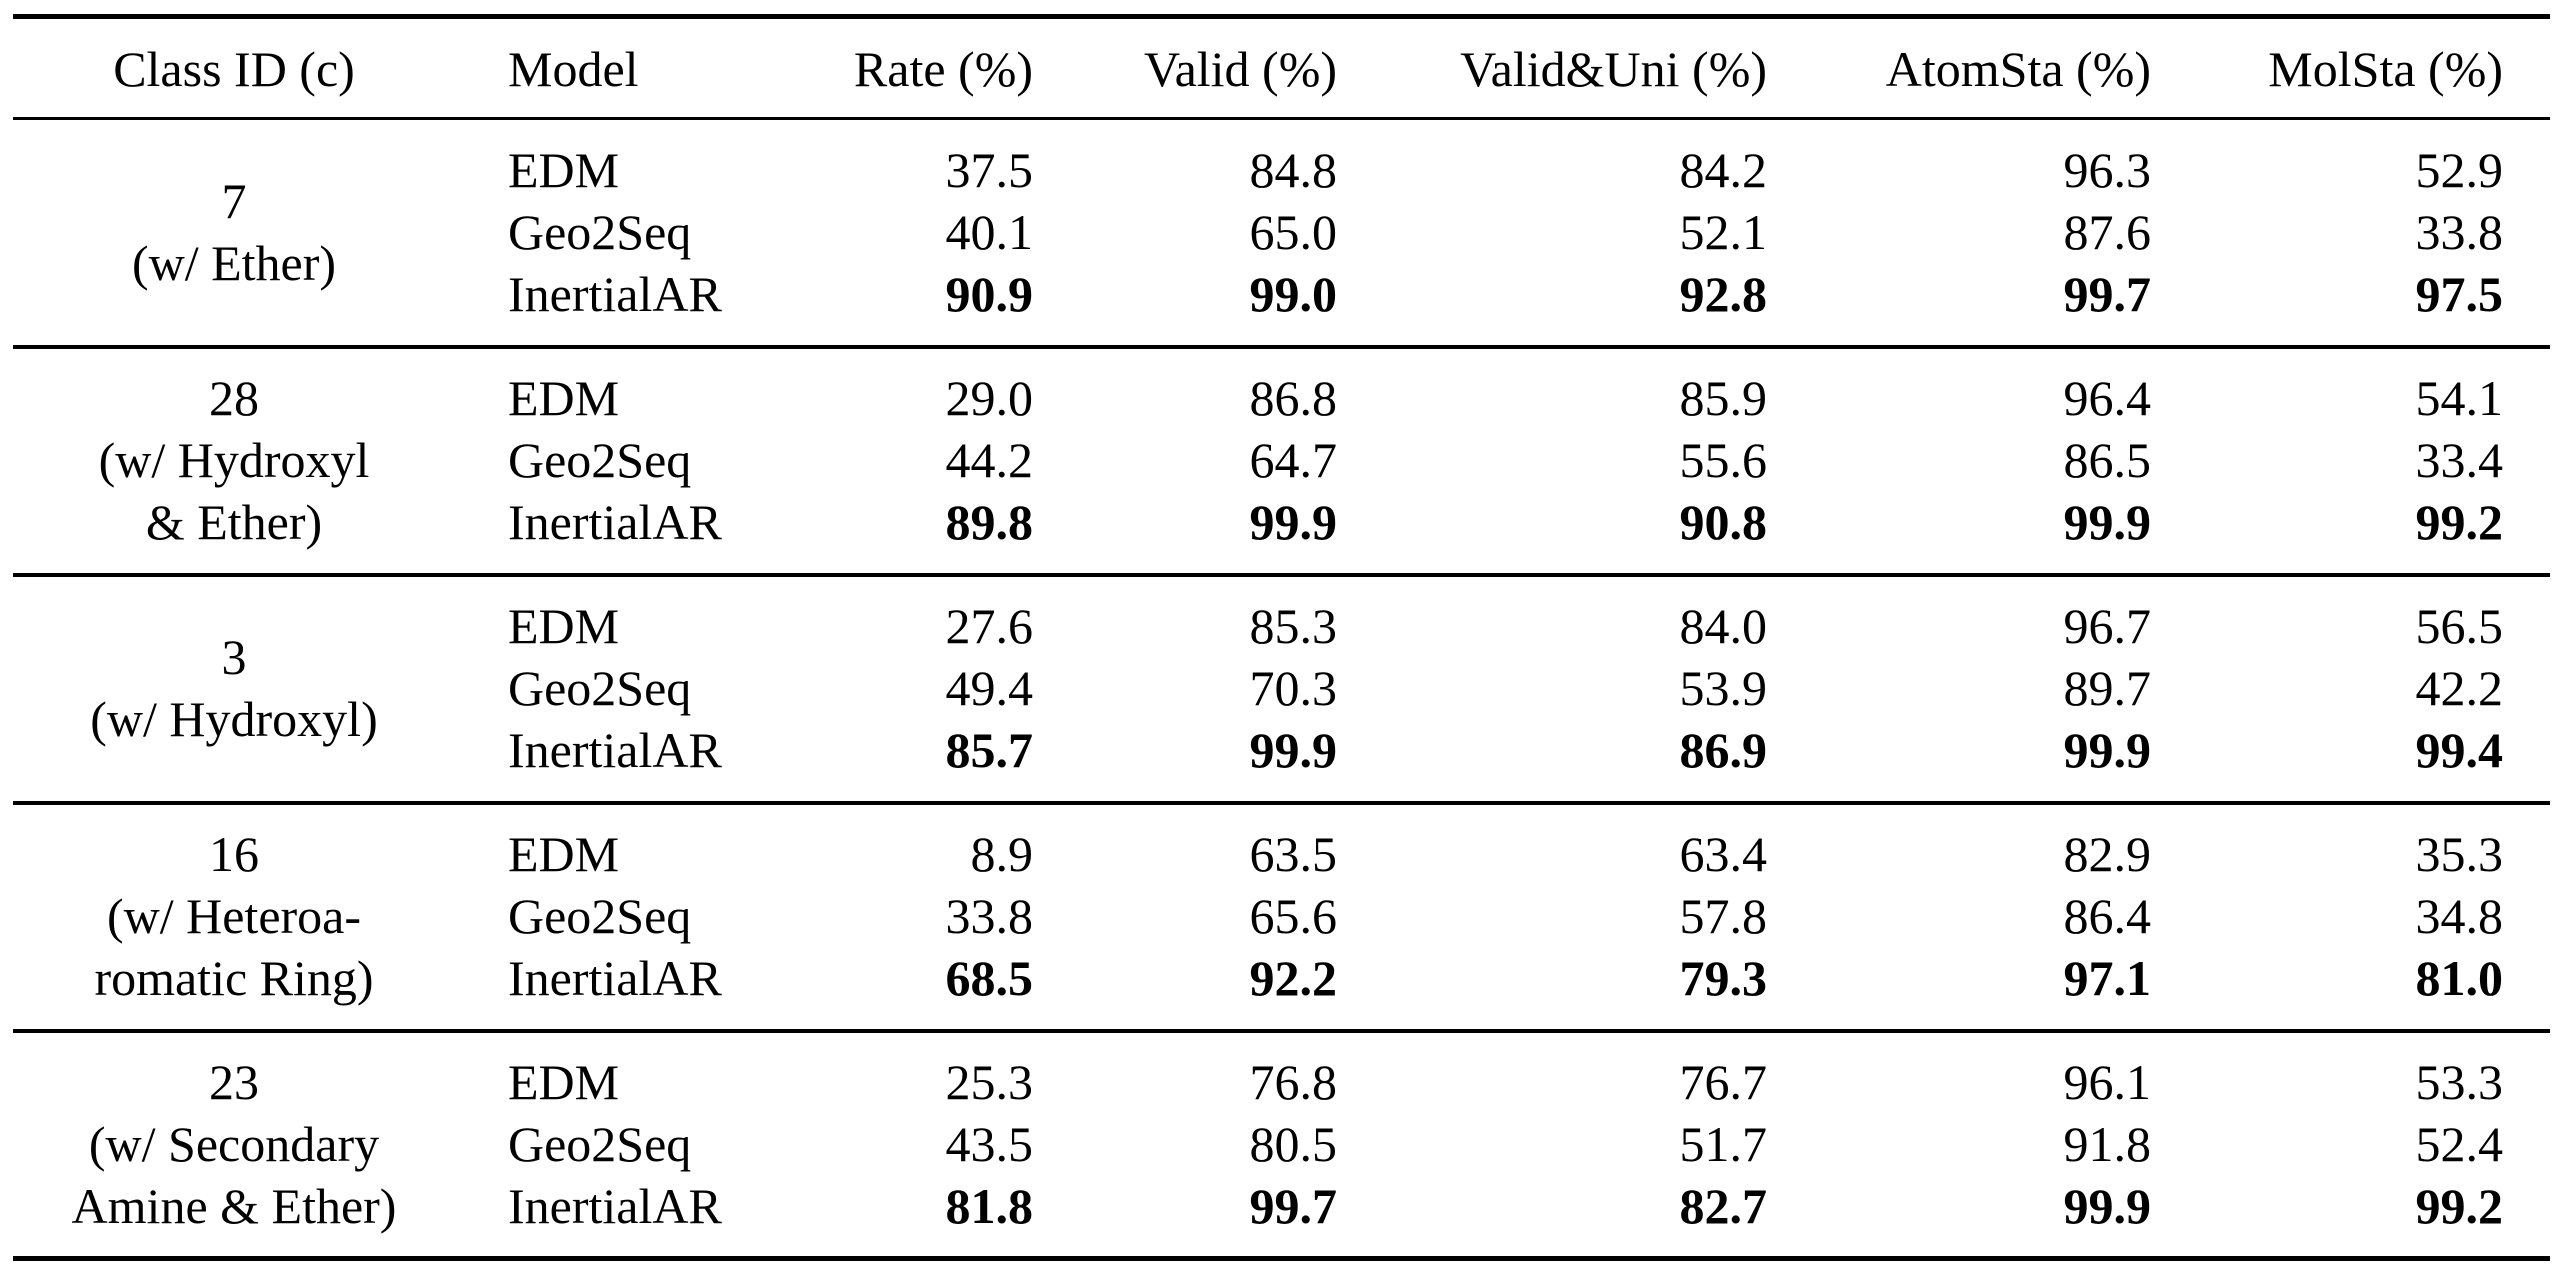  Describe the element at coordinates (2459, 626) in the screenshot. I see `value-cell: 56.5` at that location.